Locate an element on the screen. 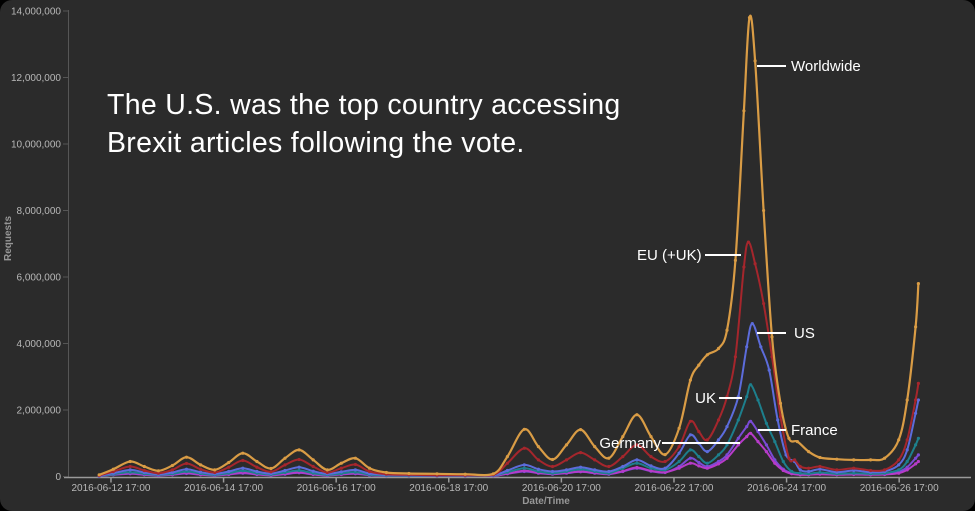 The image size is (975, 511). y-tick-label: 4,000,000 is located at coordinates (39, 344).